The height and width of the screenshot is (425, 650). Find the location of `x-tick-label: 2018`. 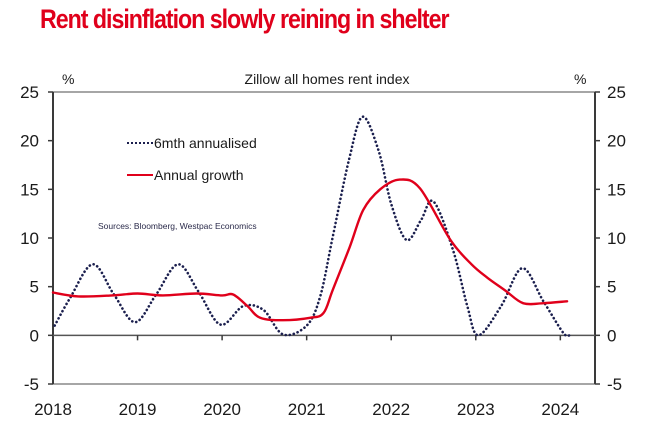

x-tick-label: 2018 is located at coordinates (53, 409).